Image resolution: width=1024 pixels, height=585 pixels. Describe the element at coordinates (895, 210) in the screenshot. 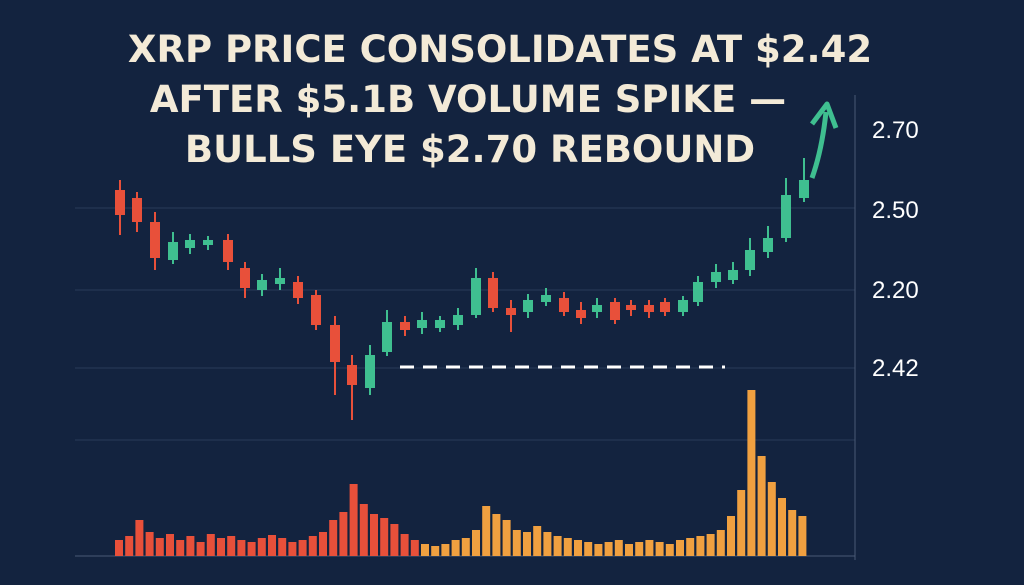

I see `axis-label: 2.50` at that location.